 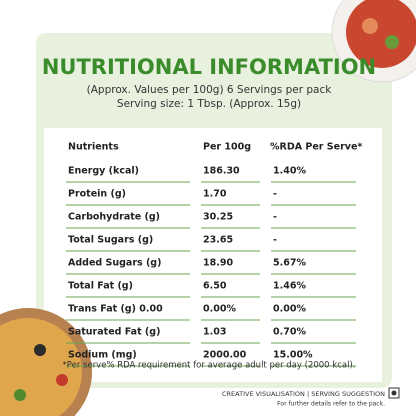 I want to click on pasta-plate, so click(x=373, y=41).